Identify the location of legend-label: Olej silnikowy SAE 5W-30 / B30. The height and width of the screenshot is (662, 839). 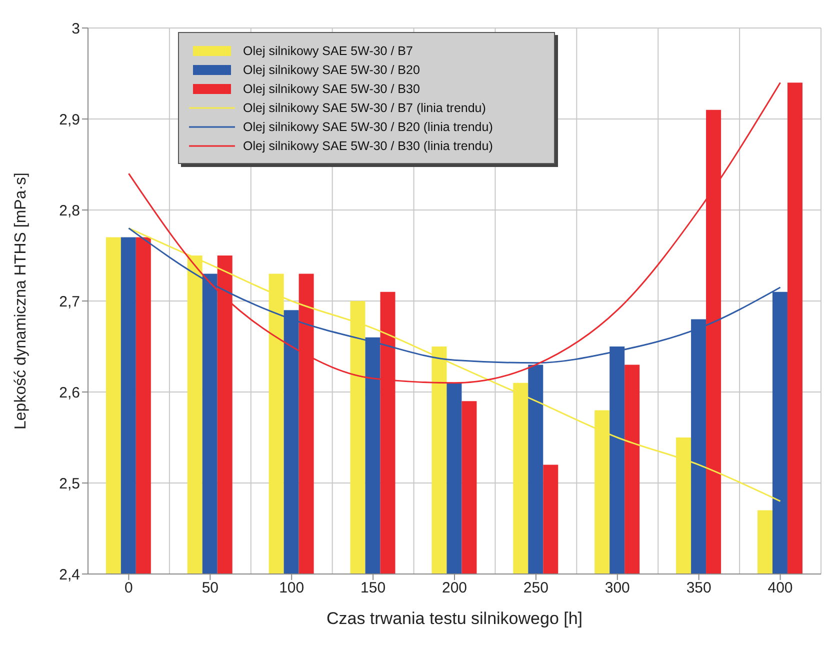
(331, 89).